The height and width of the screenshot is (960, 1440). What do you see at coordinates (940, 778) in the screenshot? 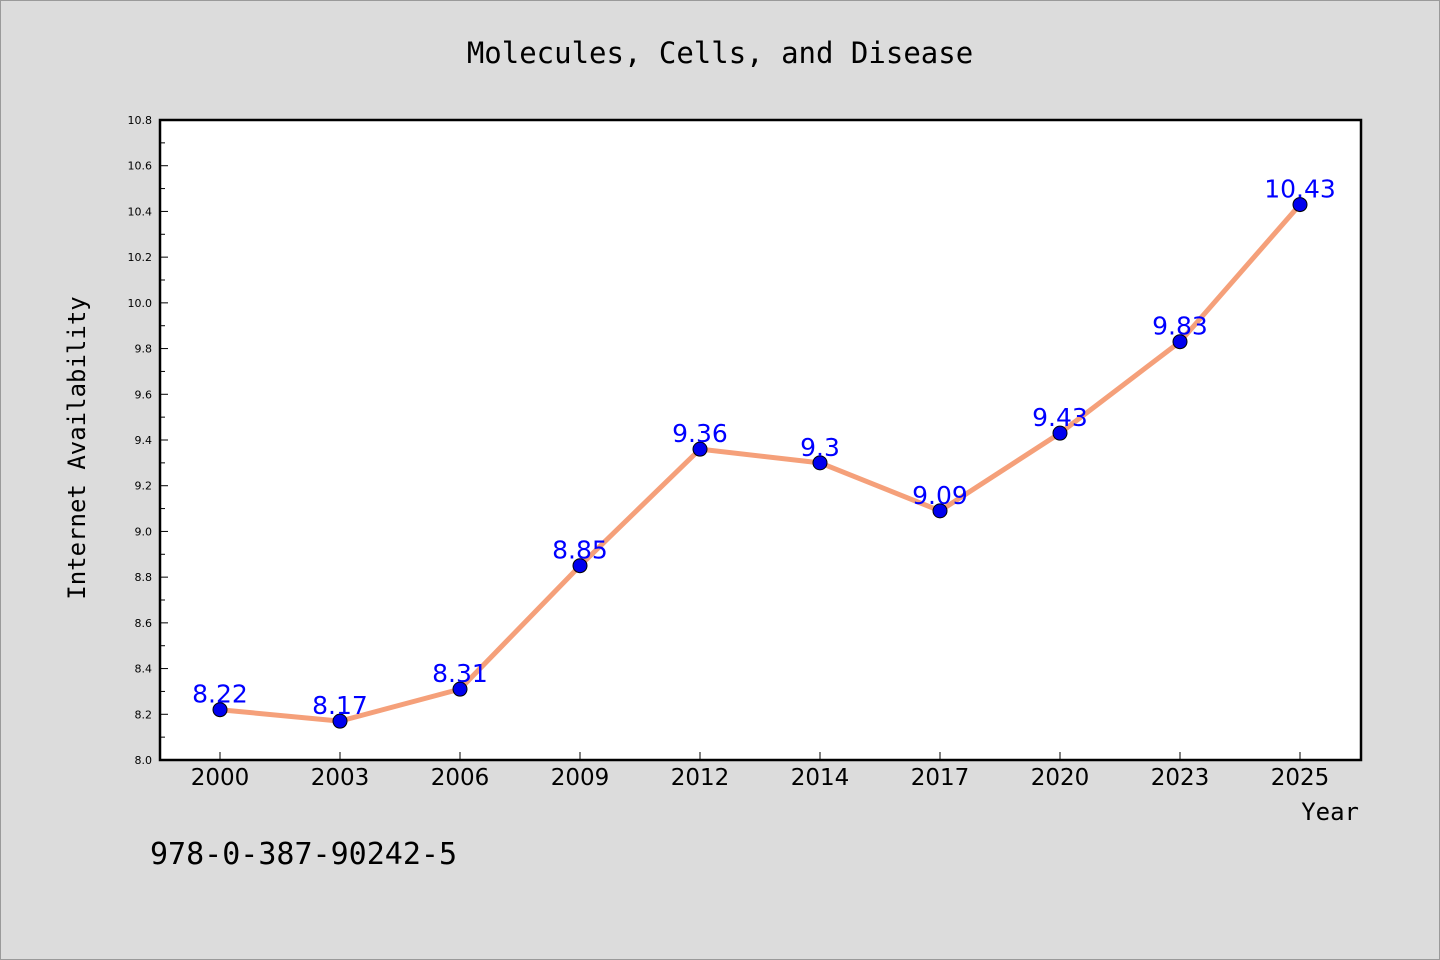
I see `x-tick-label: 2017` at bounding box center [940, 778].